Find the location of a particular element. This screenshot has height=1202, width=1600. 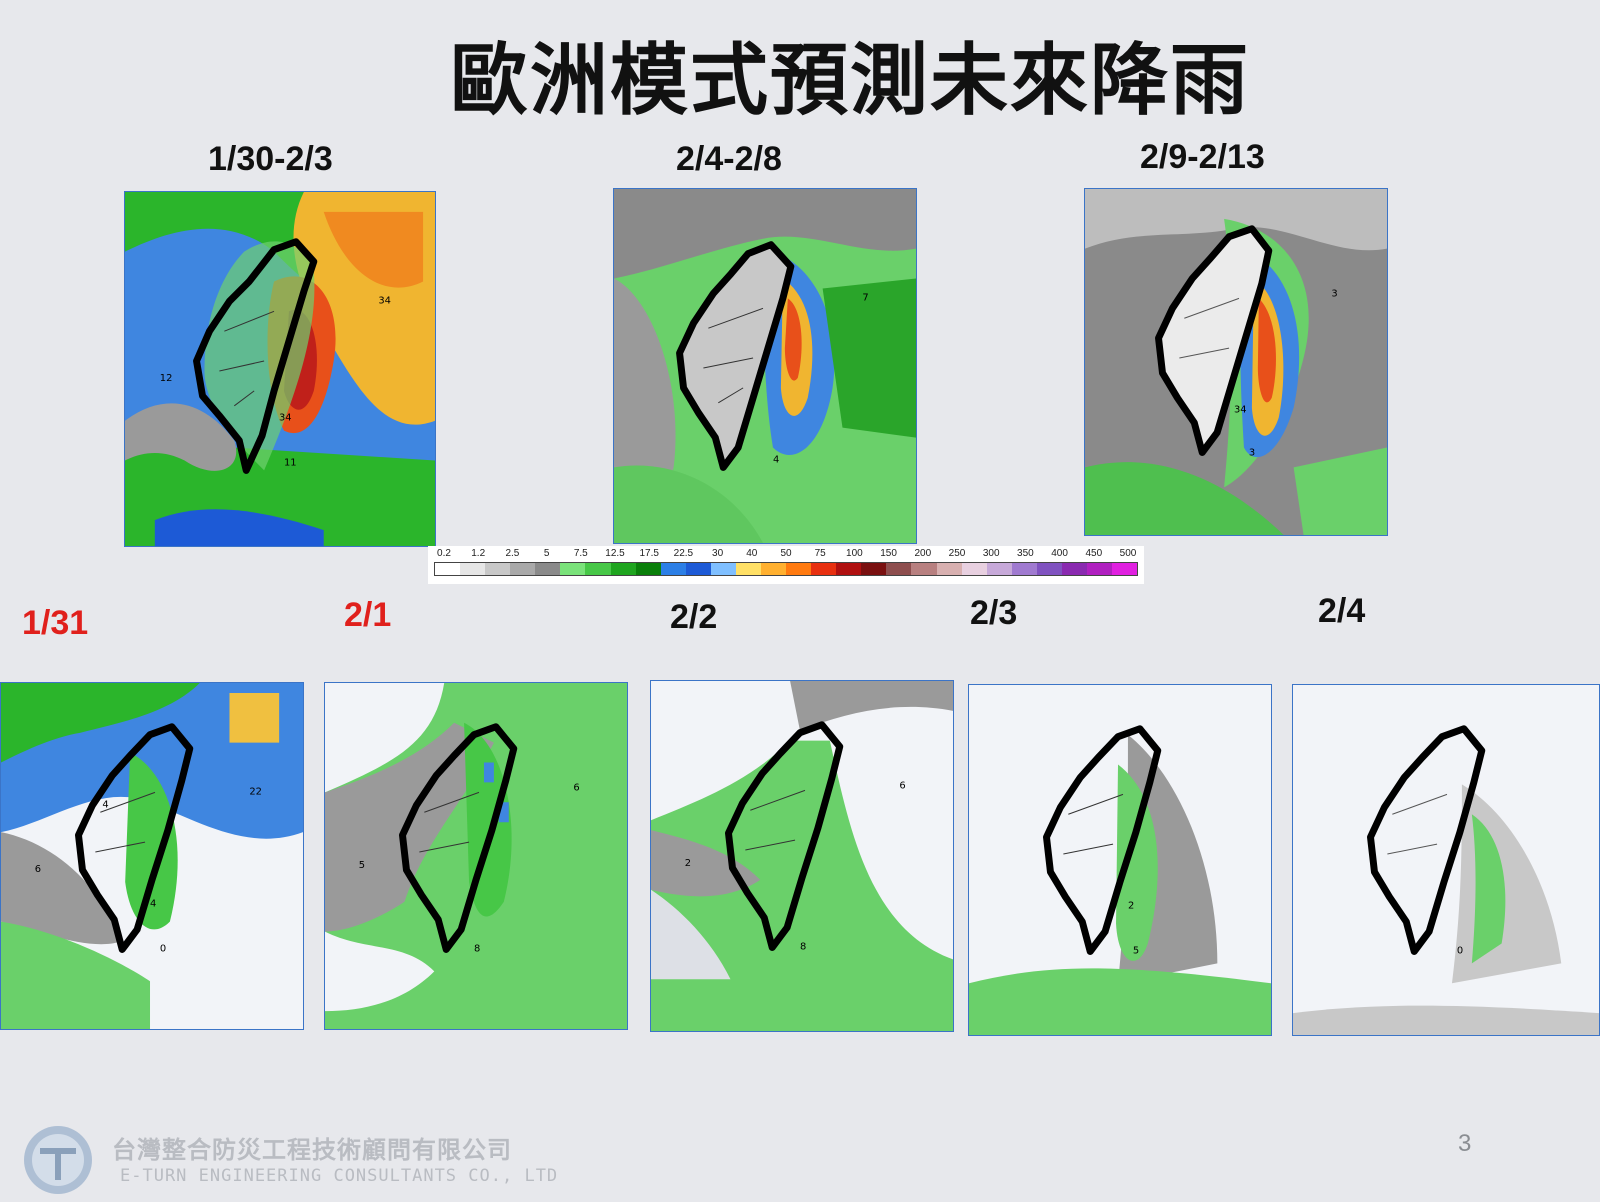

company-logo is located at coordinates (58, 1160).